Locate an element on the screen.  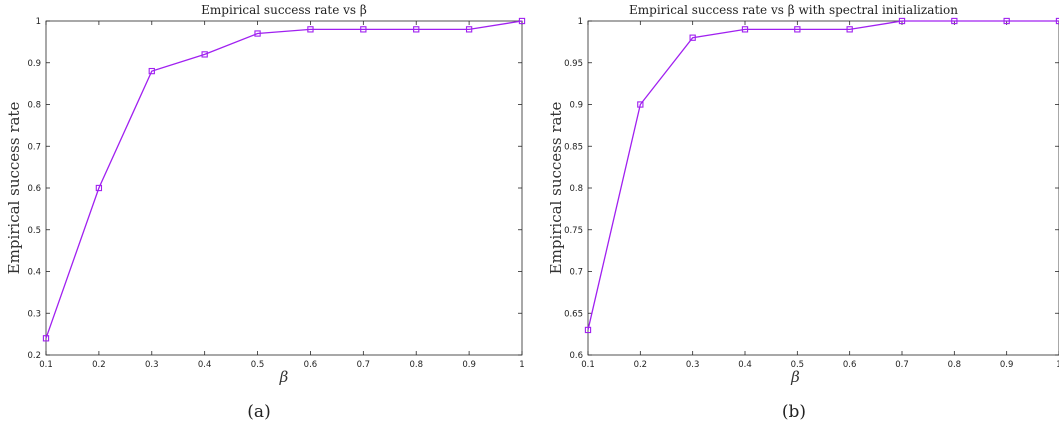
y-tick-label: 0.65 is located at coordinates (573, 314).